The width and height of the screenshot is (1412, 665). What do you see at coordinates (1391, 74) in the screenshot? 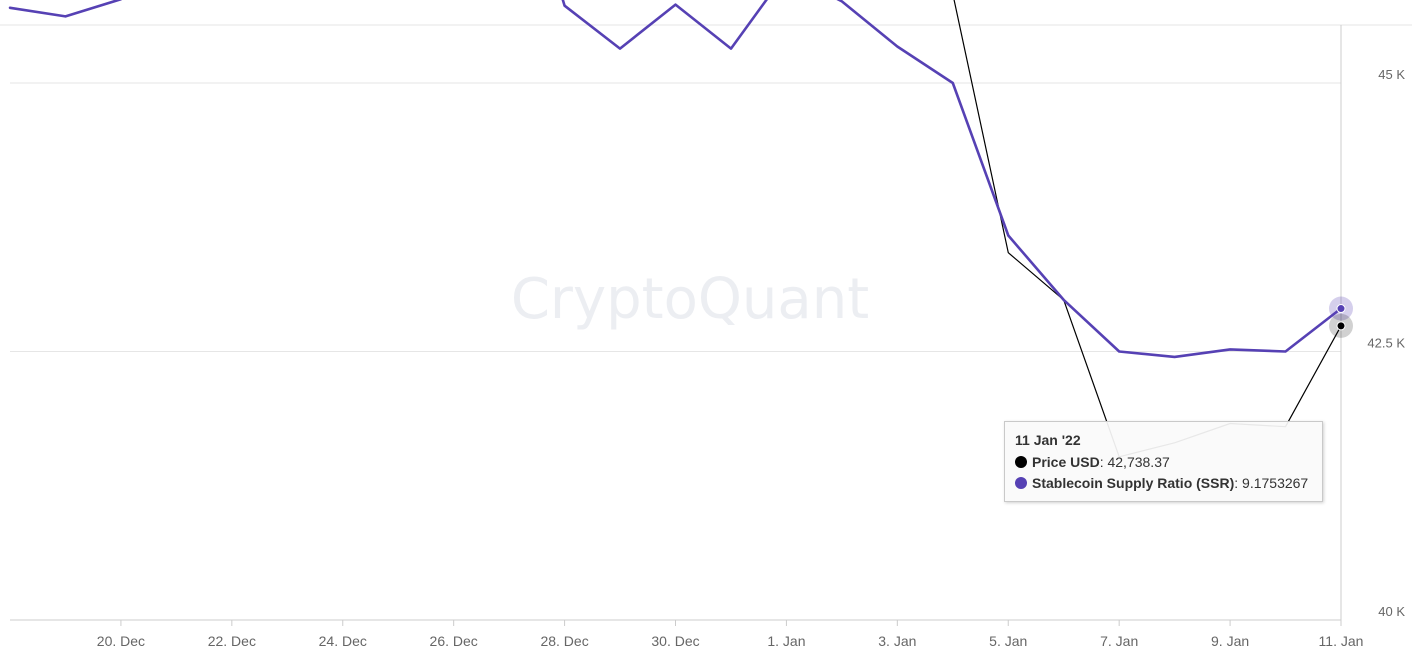
I see `y-tick-label: 45 K` at bounding box center [1391, 74].